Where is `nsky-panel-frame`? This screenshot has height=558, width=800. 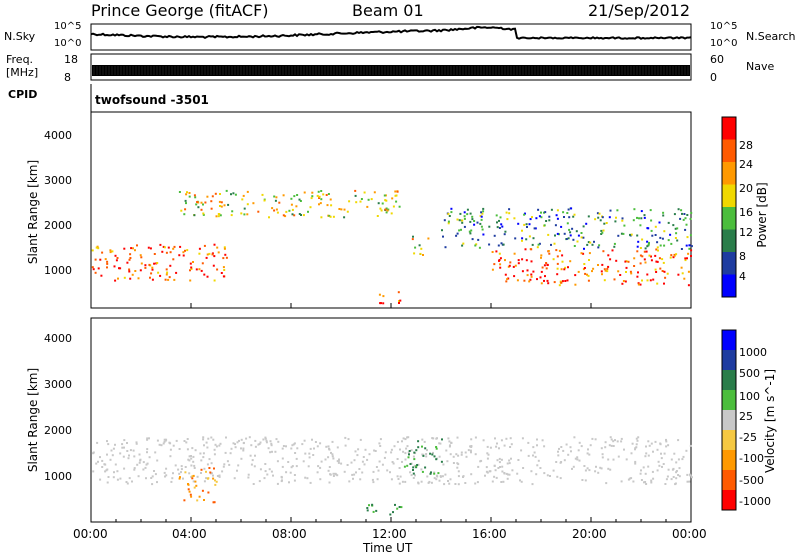
nsky-panel-frame is located at coordinates (391, 37).